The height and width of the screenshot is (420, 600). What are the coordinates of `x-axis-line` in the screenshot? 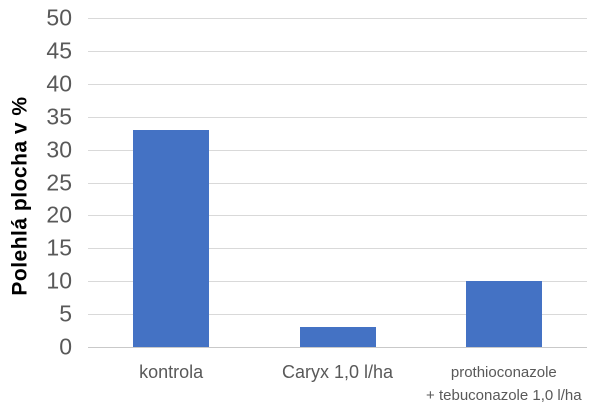 It's located at (337, 347).